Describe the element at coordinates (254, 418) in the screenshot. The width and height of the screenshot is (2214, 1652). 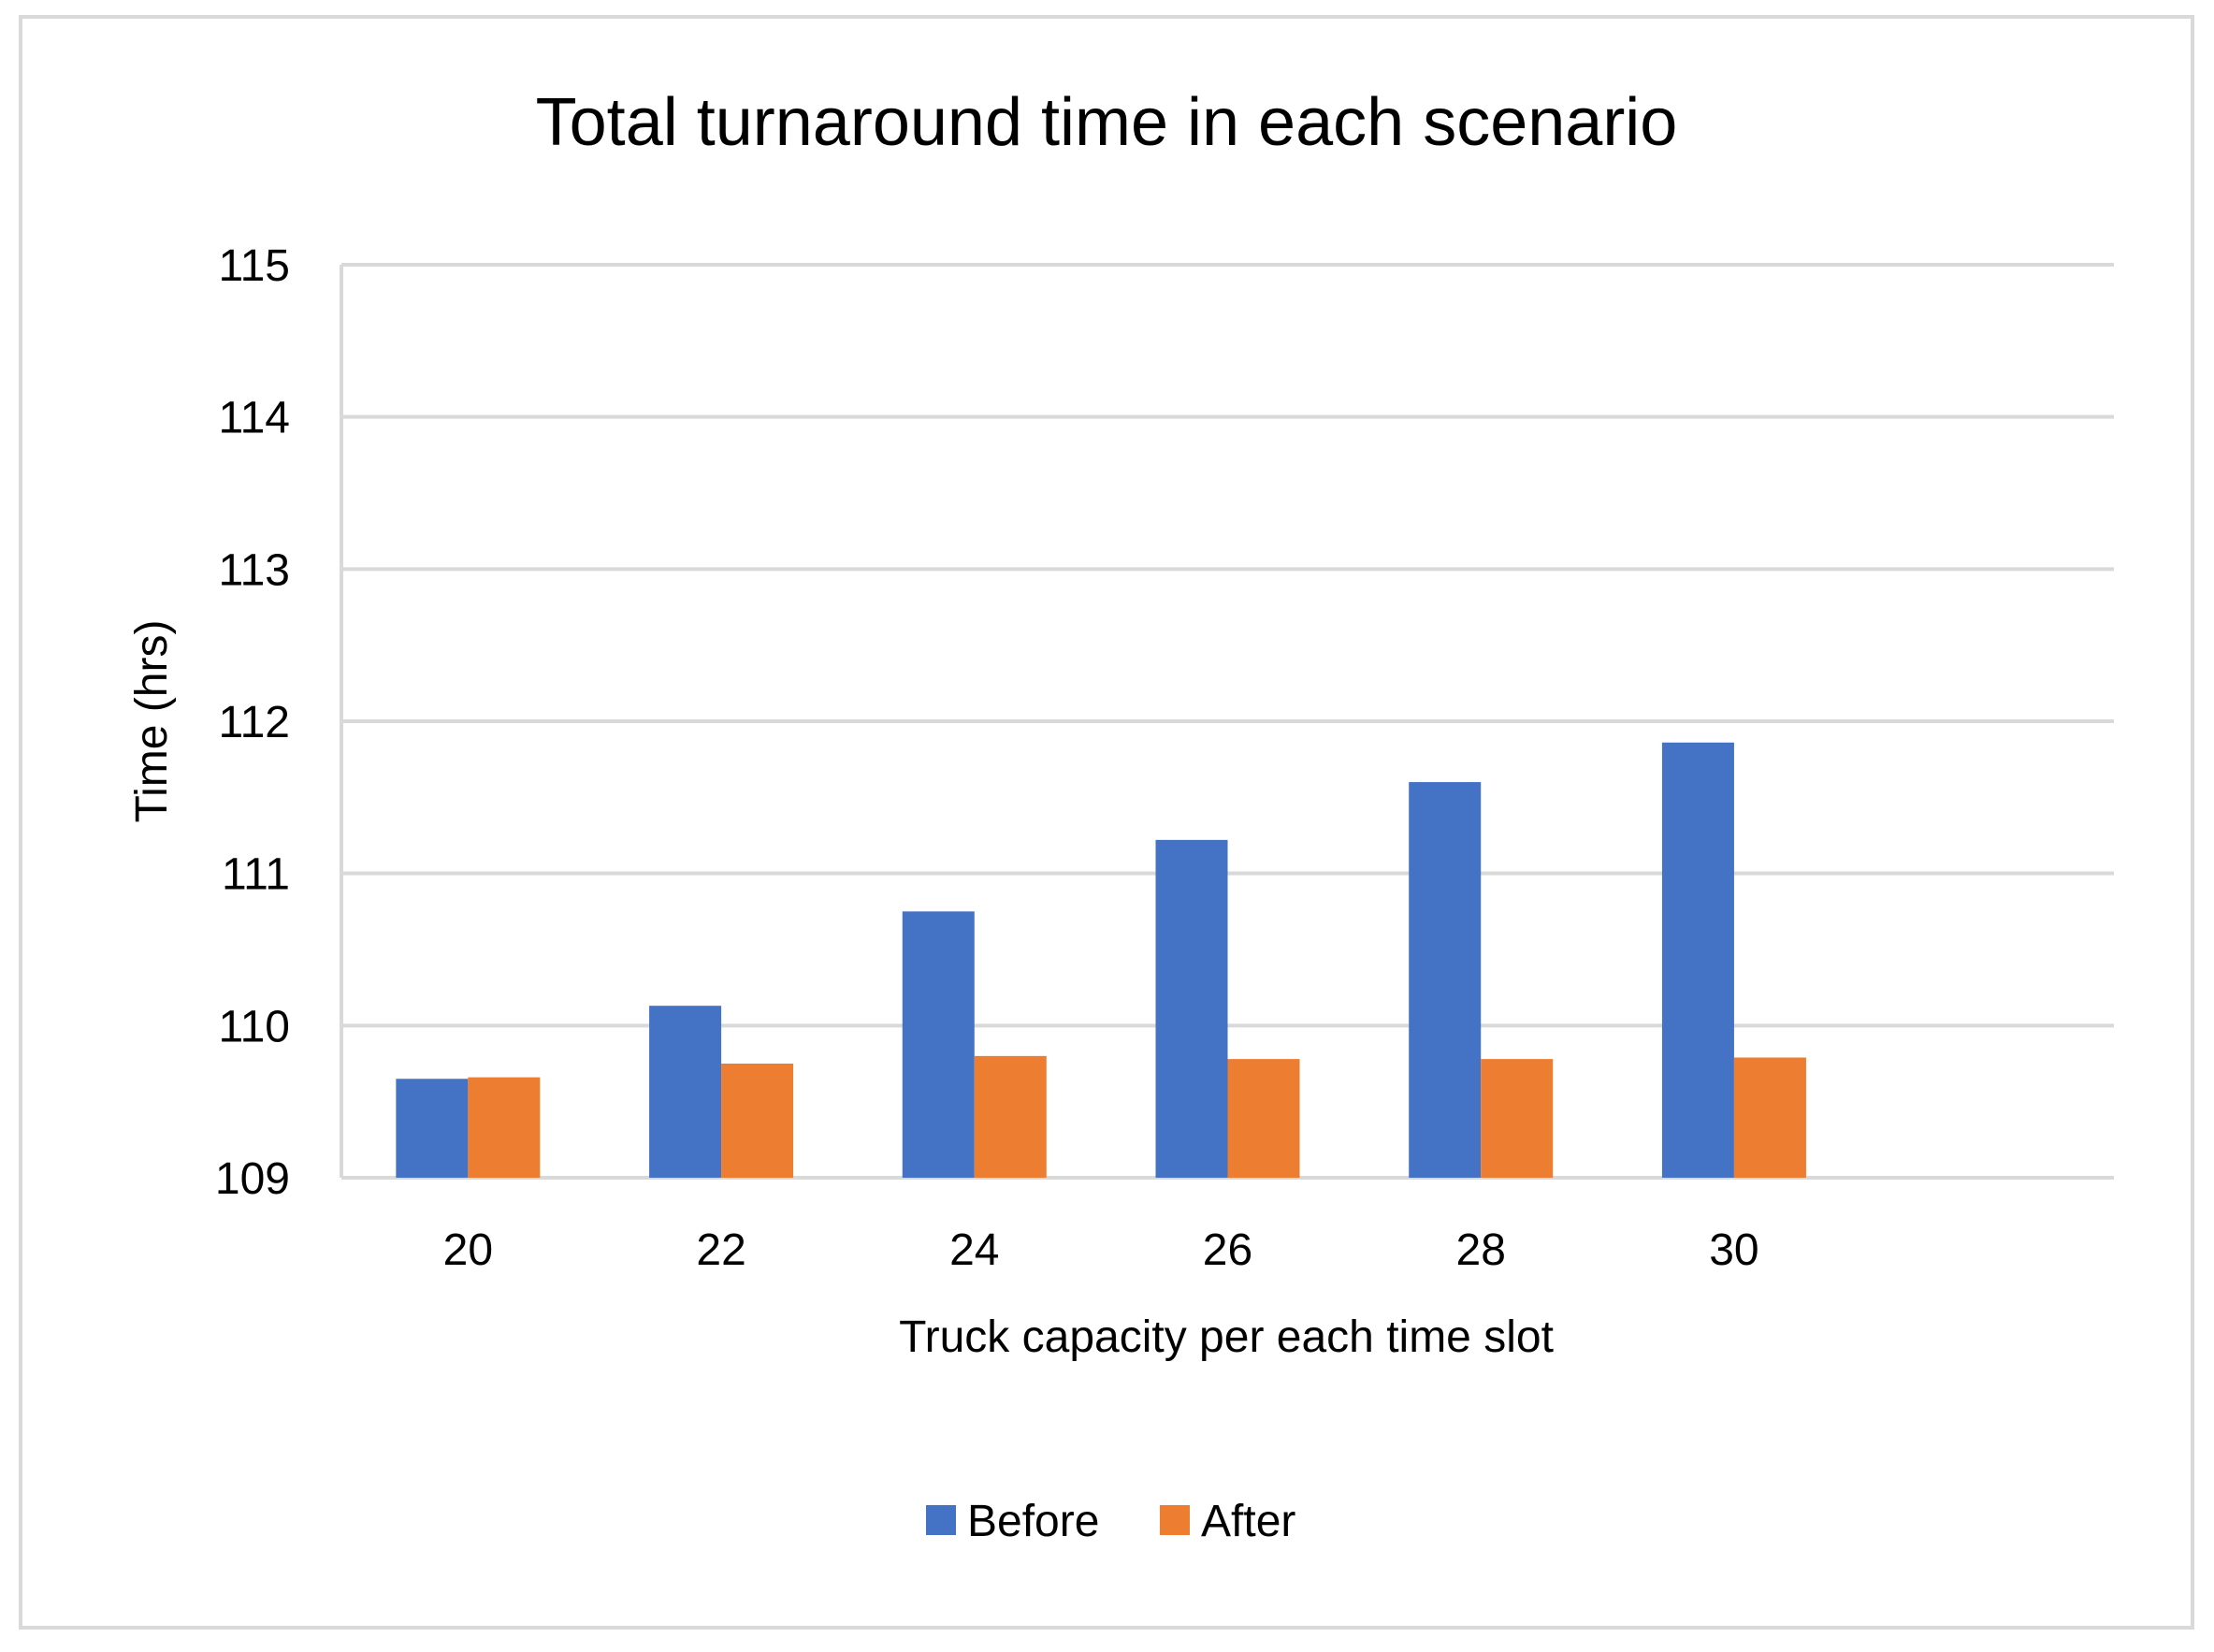
I see `y-tick-label: 114` at that location.